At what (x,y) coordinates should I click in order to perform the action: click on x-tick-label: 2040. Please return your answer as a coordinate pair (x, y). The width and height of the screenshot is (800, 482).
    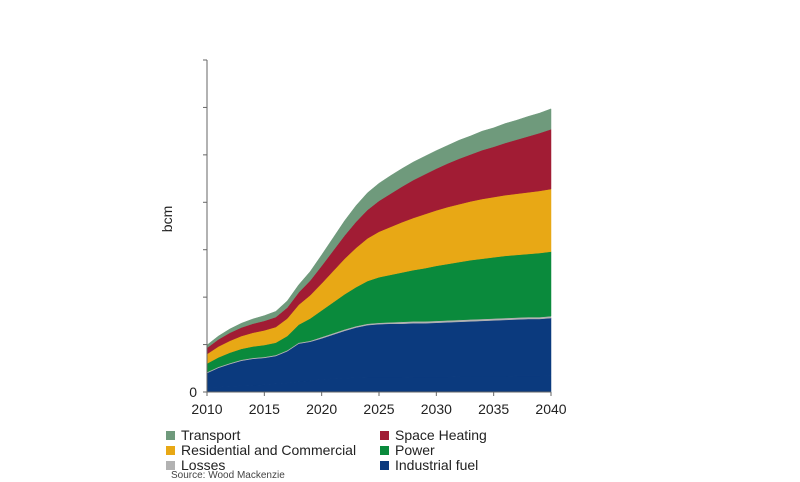
    Looking at the image, I should click on (550, 409).